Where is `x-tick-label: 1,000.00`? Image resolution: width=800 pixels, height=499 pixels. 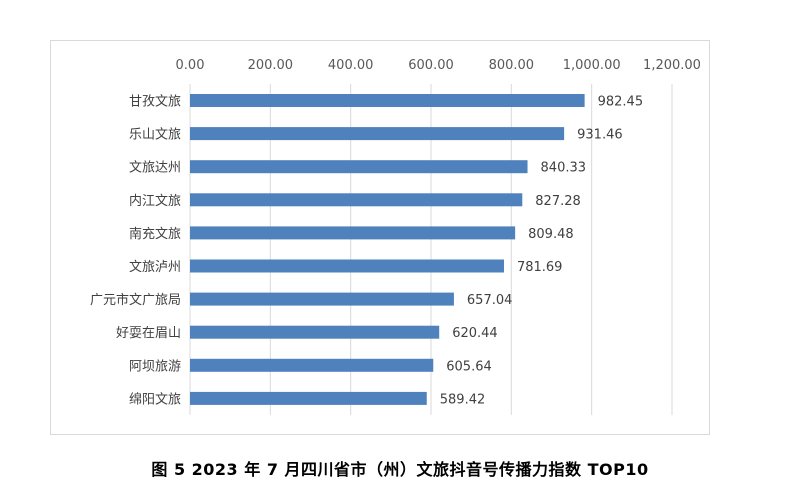
x-tick-label: 1,000.00 is located at coordinates (592, 65).